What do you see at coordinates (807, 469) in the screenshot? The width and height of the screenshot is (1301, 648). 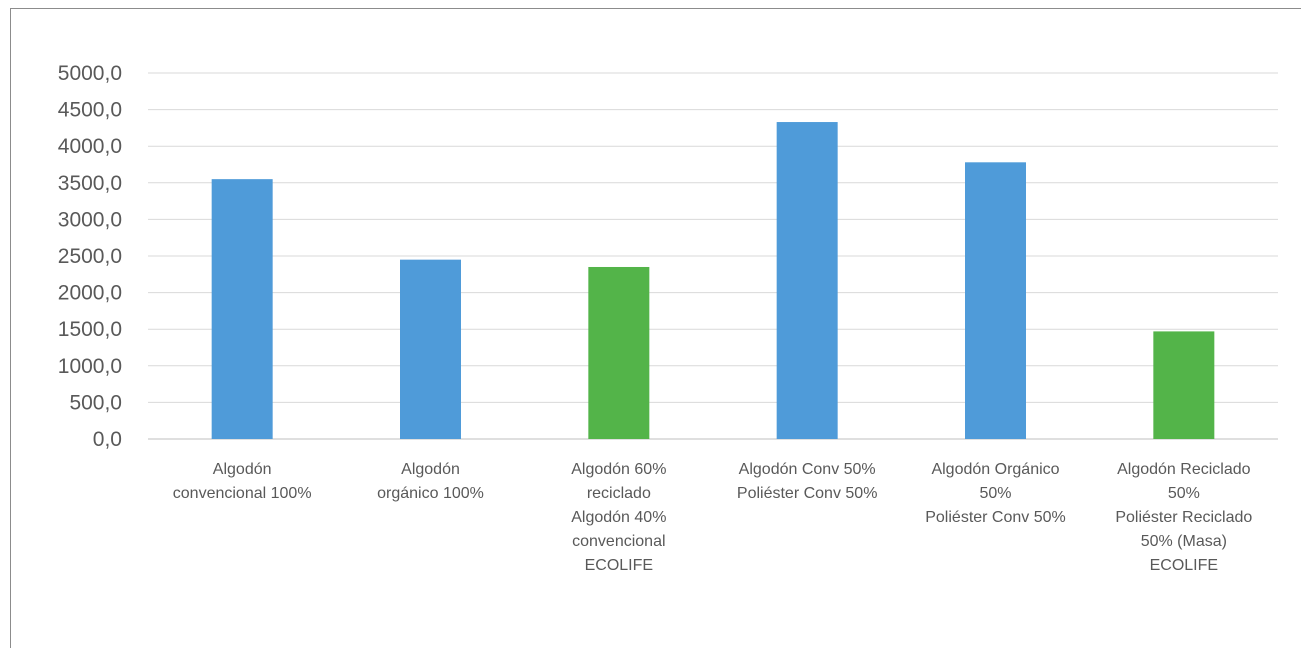 I see `x-category-label-line: Algodón Conv 50%` at bounding box center [807, 469].